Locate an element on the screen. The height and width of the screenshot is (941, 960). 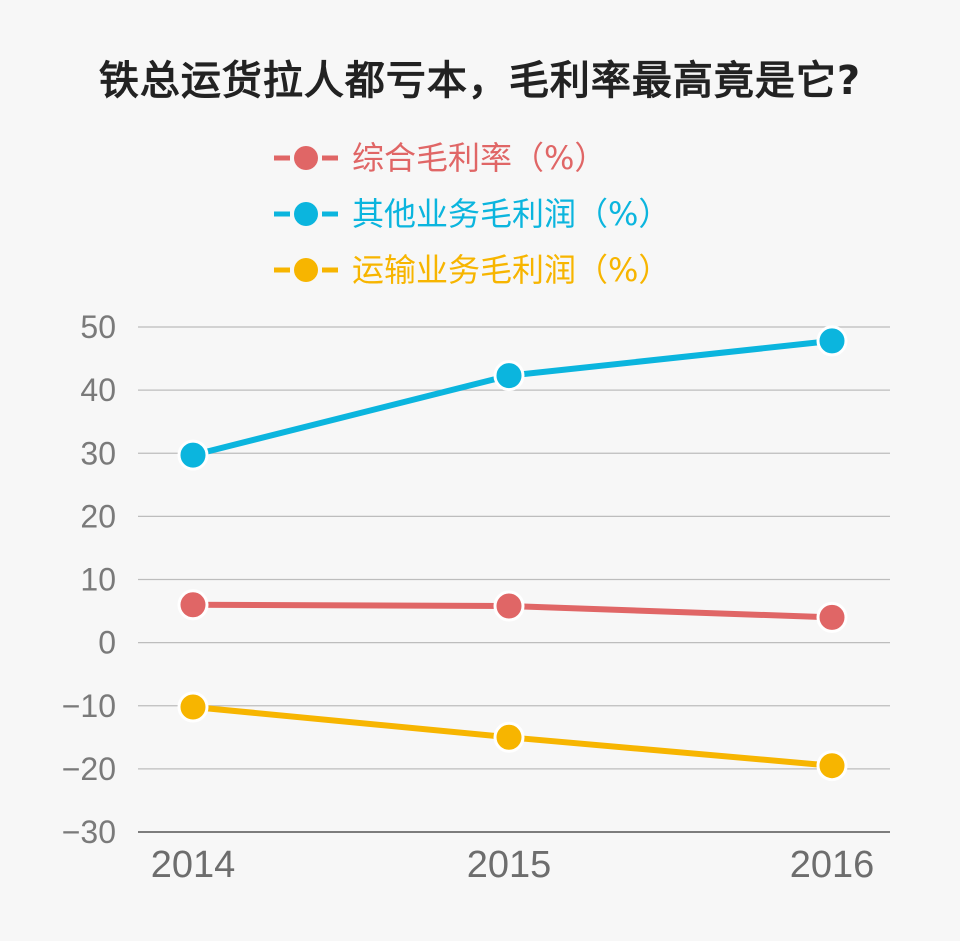
y-tick-label: 20 is located at coordinates (98, 516).